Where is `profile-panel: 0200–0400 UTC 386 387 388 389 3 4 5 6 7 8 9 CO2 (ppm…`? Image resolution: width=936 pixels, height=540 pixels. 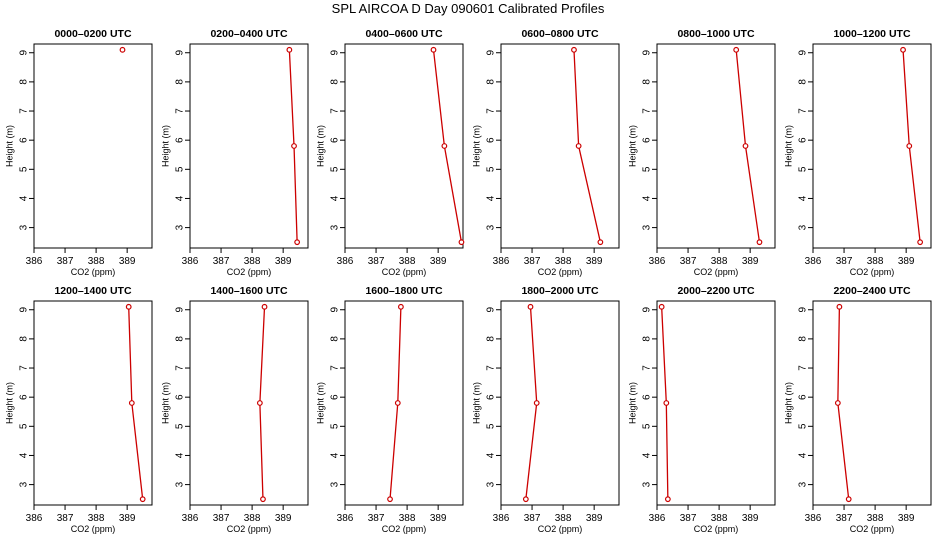
profile-panel: 0200–0400 UTC 386 387 388 389 3 4 5 6 7 8 9 CO2 (ppm… is located at coordinates (234, 152).